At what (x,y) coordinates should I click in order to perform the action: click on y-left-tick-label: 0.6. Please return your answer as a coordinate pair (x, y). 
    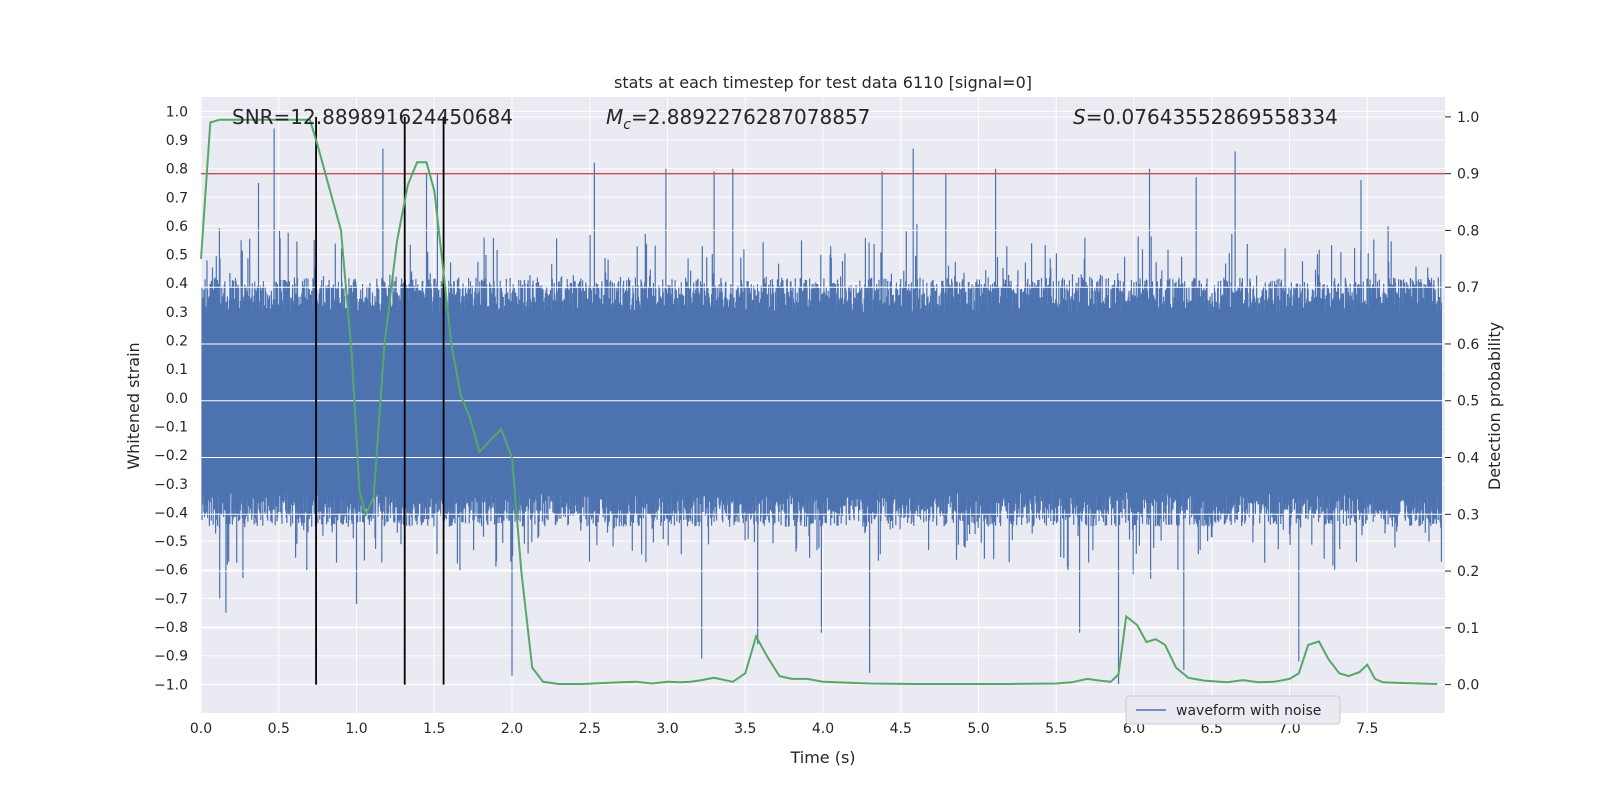
    Looking at the image, I should click on (177, 227).